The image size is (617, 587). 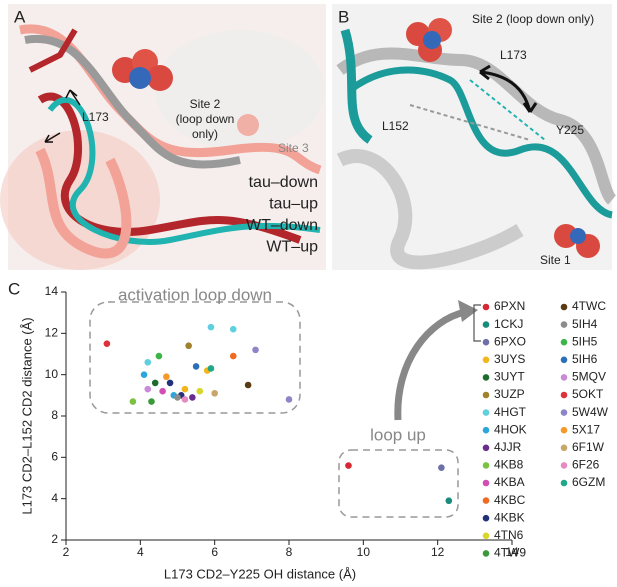 I want to click on y-tick-label: 12, so click(x=52, y=333).